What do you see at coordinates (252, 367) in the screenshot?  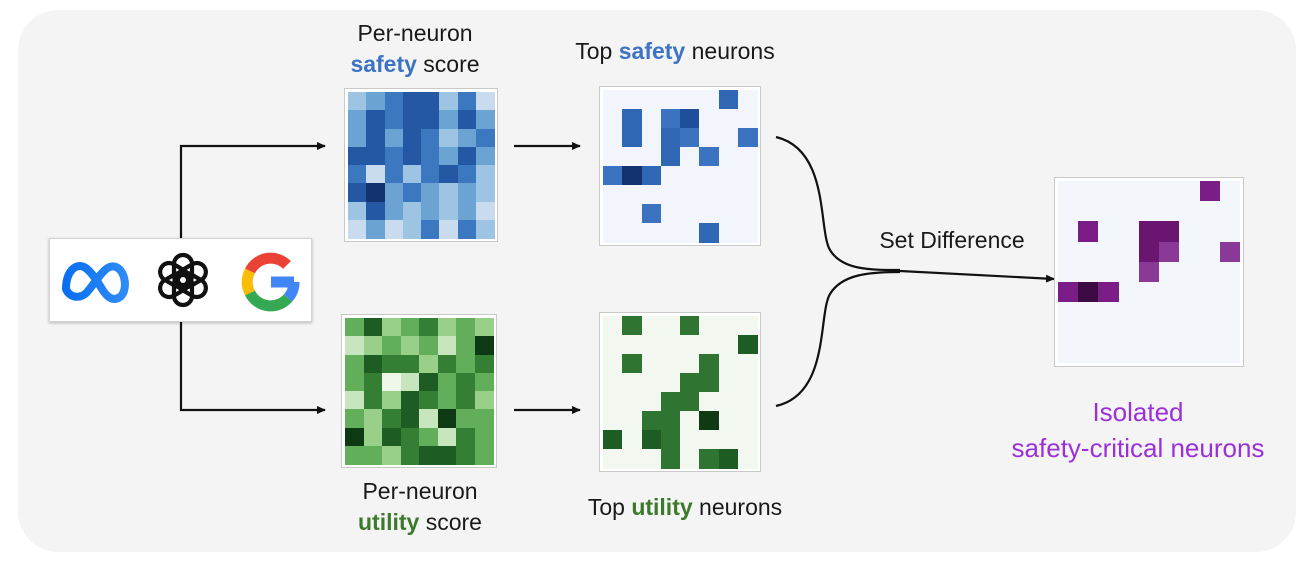 I see `branch-arrow-utility` at bounding box center [252, 367].